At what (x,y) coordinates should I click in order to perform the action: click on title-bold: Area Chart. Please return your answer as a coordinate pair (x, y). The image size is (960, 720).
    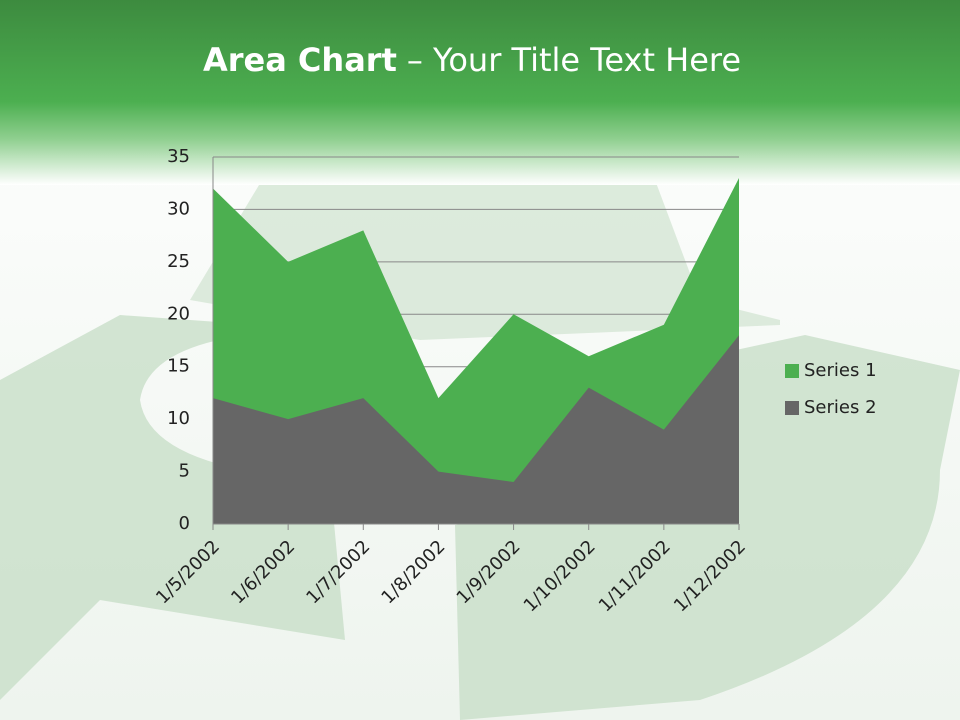
    Looking at the image, I should click on (300, 60).